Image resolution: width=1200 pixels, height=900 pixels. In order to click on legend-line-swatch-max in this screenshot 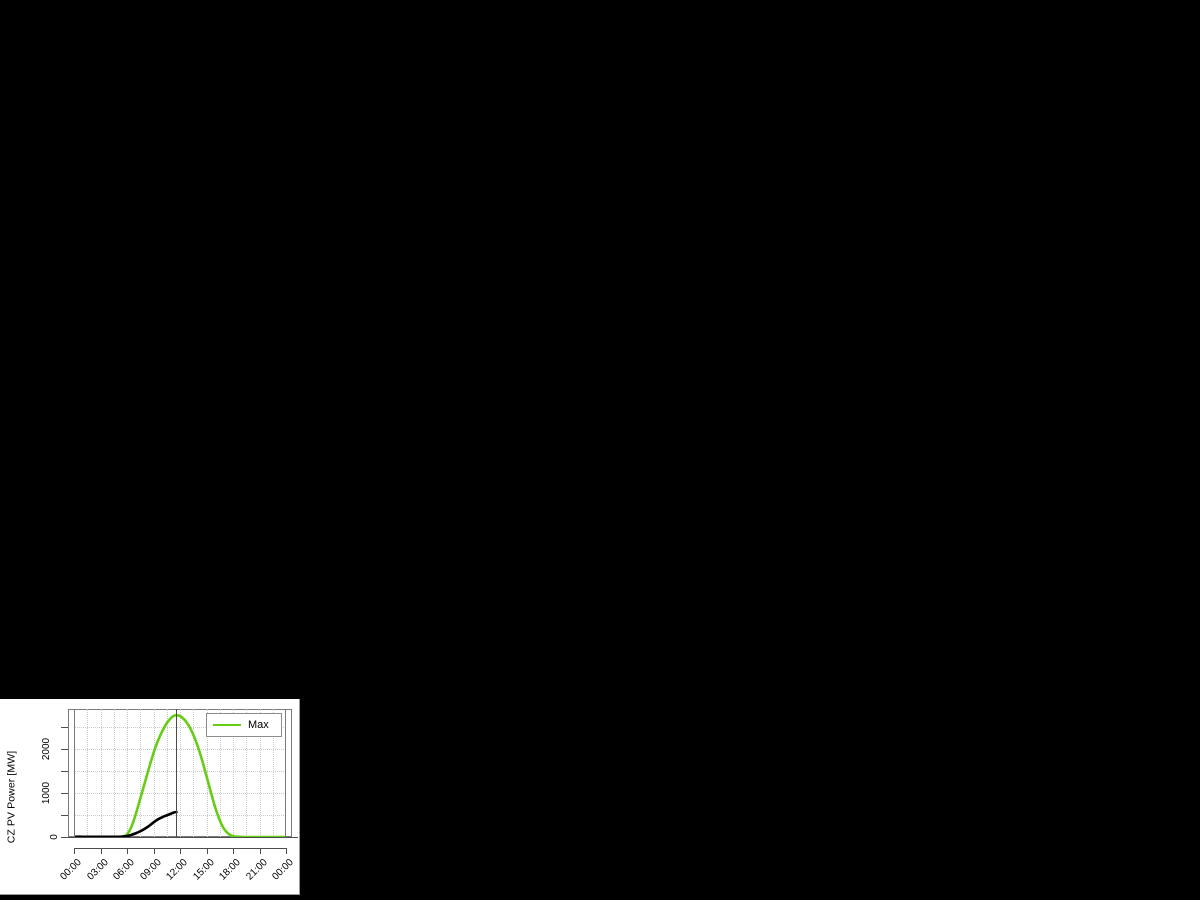, I will do `click(227, 725)`.